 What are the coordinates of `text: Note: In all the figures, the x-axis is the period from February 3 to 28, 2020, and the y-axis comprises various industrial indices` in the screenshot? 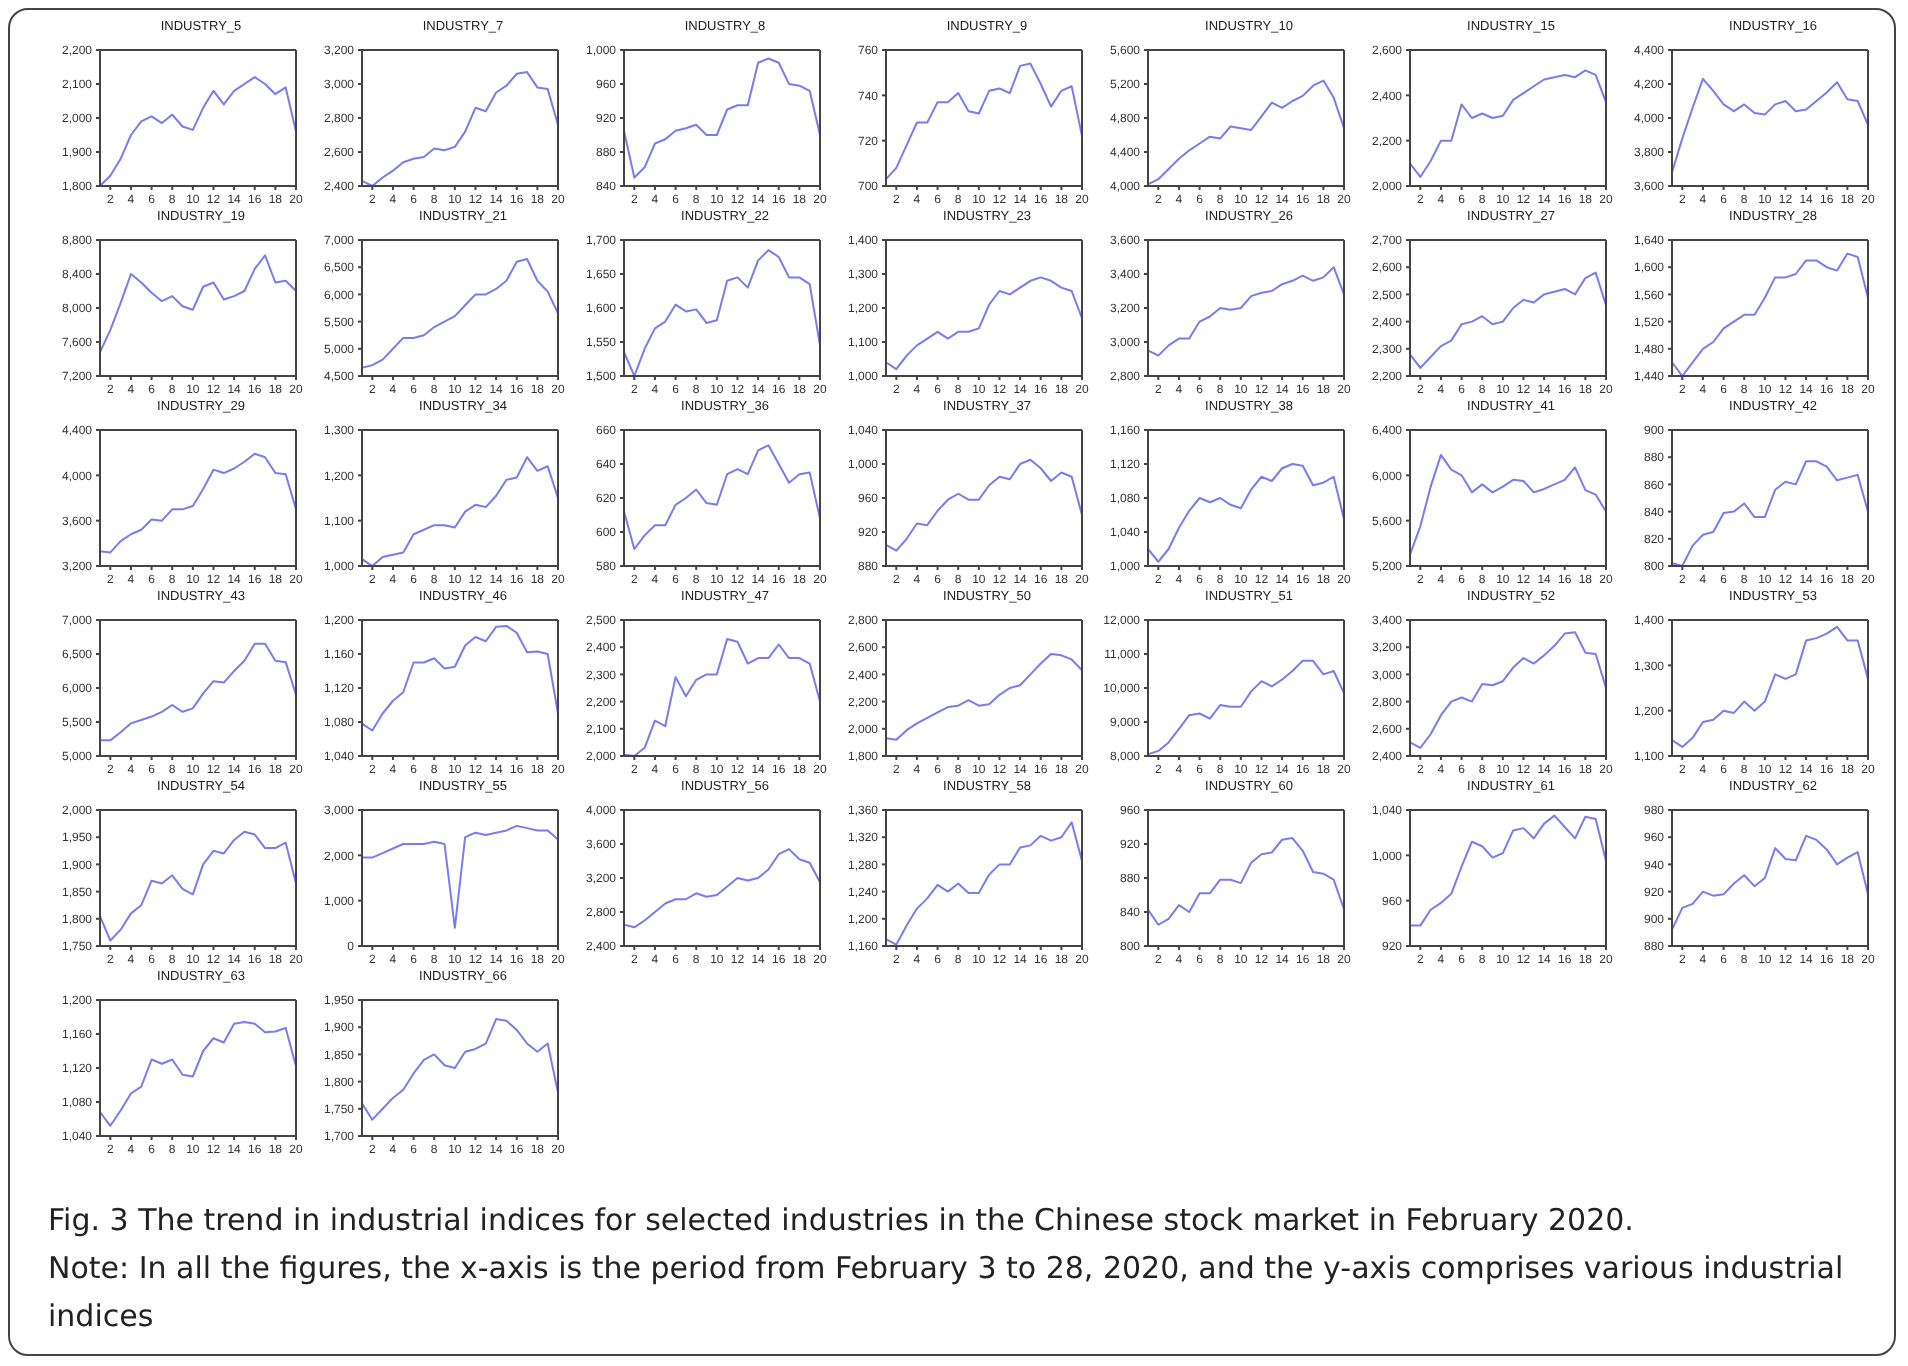 It's located at (947, 1293).